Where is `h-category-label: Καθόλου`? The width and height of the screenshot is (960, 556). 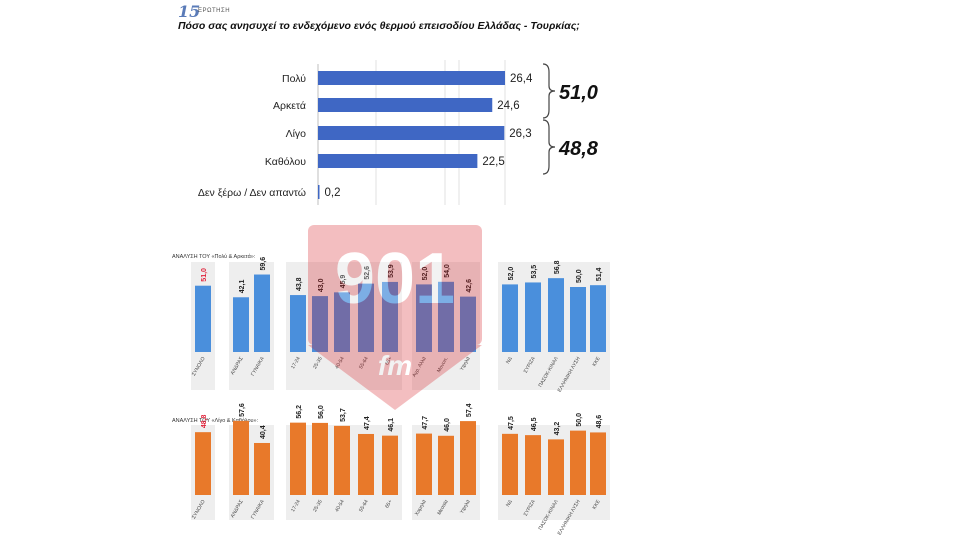
h-category-label: Καθόλου is located at coordinates (285, 162).